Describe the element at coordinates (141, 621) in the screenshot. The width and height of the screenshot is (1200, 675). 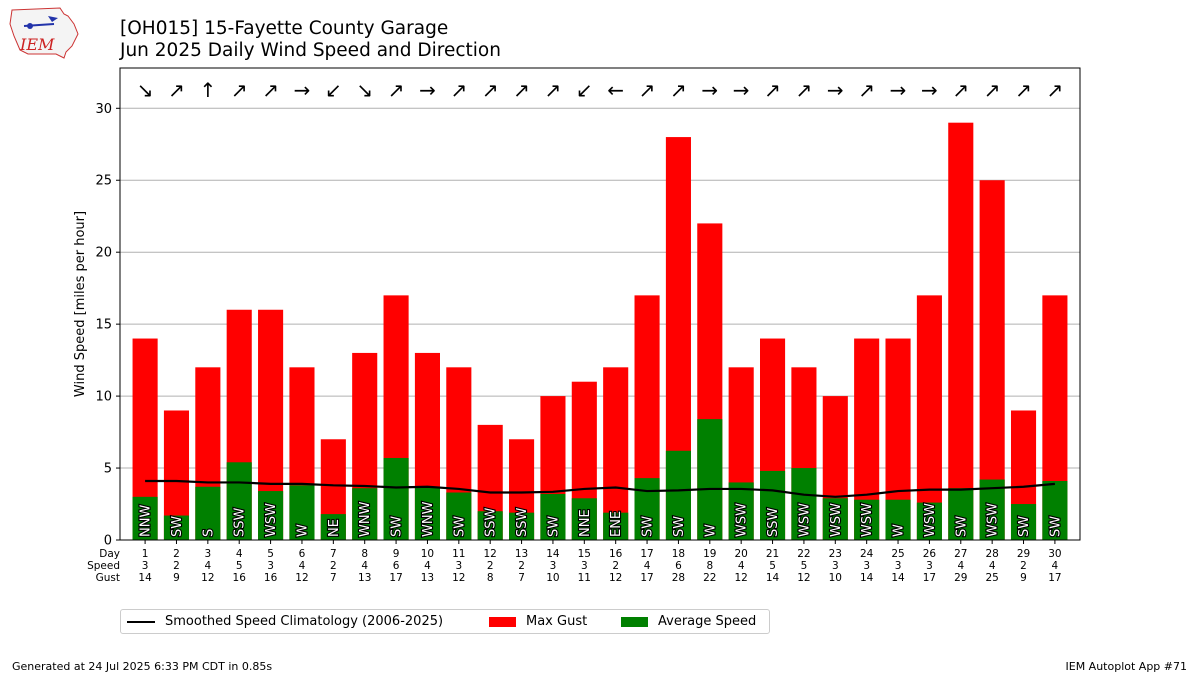
I see `legend-line-swatch` at that location.